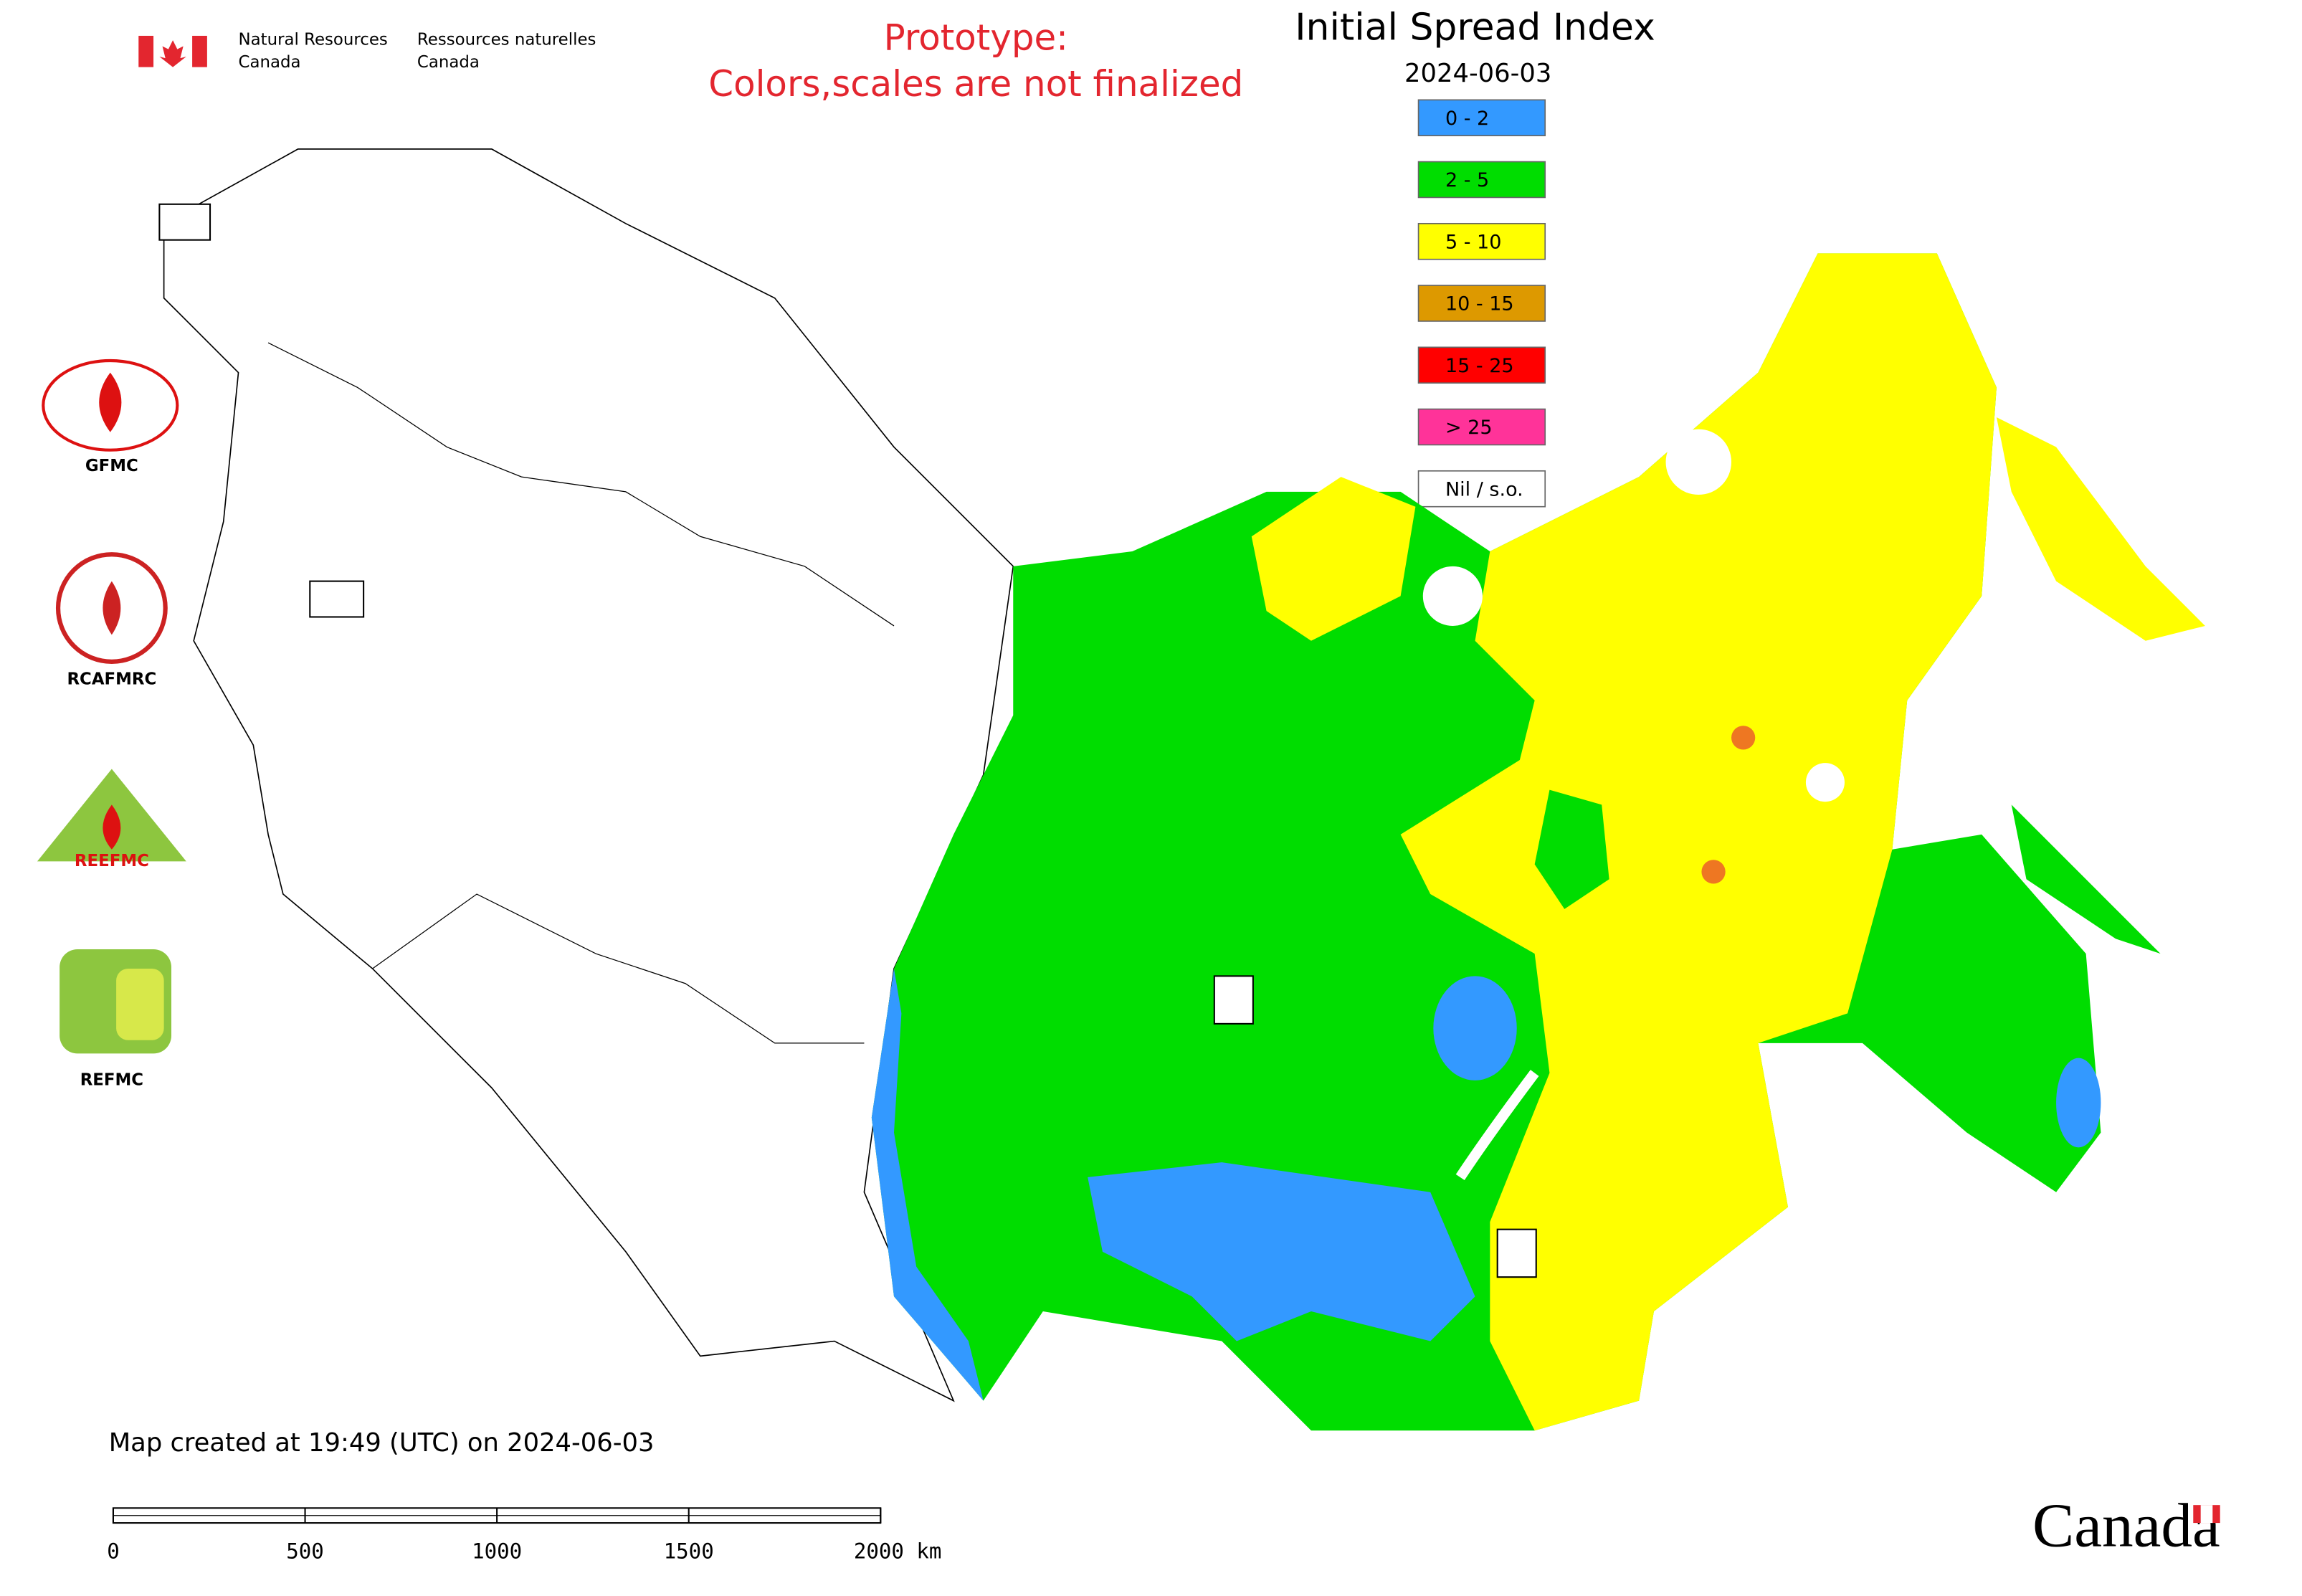 This screenshot has height=1596, width=2302. I want to click on logo-label: REEFMC, so click(112, 861).